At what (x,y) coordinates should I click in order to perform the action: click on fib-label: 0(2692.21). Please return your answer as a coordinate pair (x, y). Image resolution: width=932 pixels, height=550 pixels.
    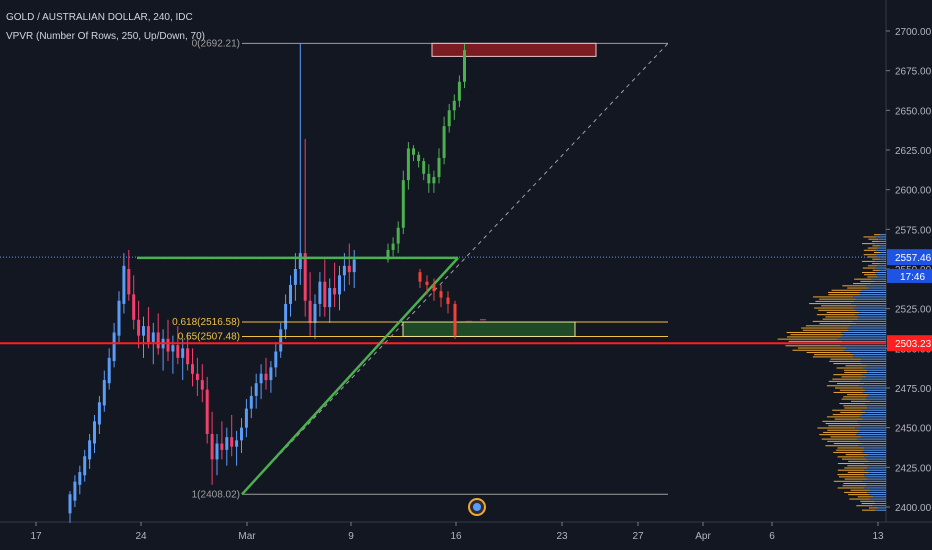
    Looking at the image, I should click on (216, 43).